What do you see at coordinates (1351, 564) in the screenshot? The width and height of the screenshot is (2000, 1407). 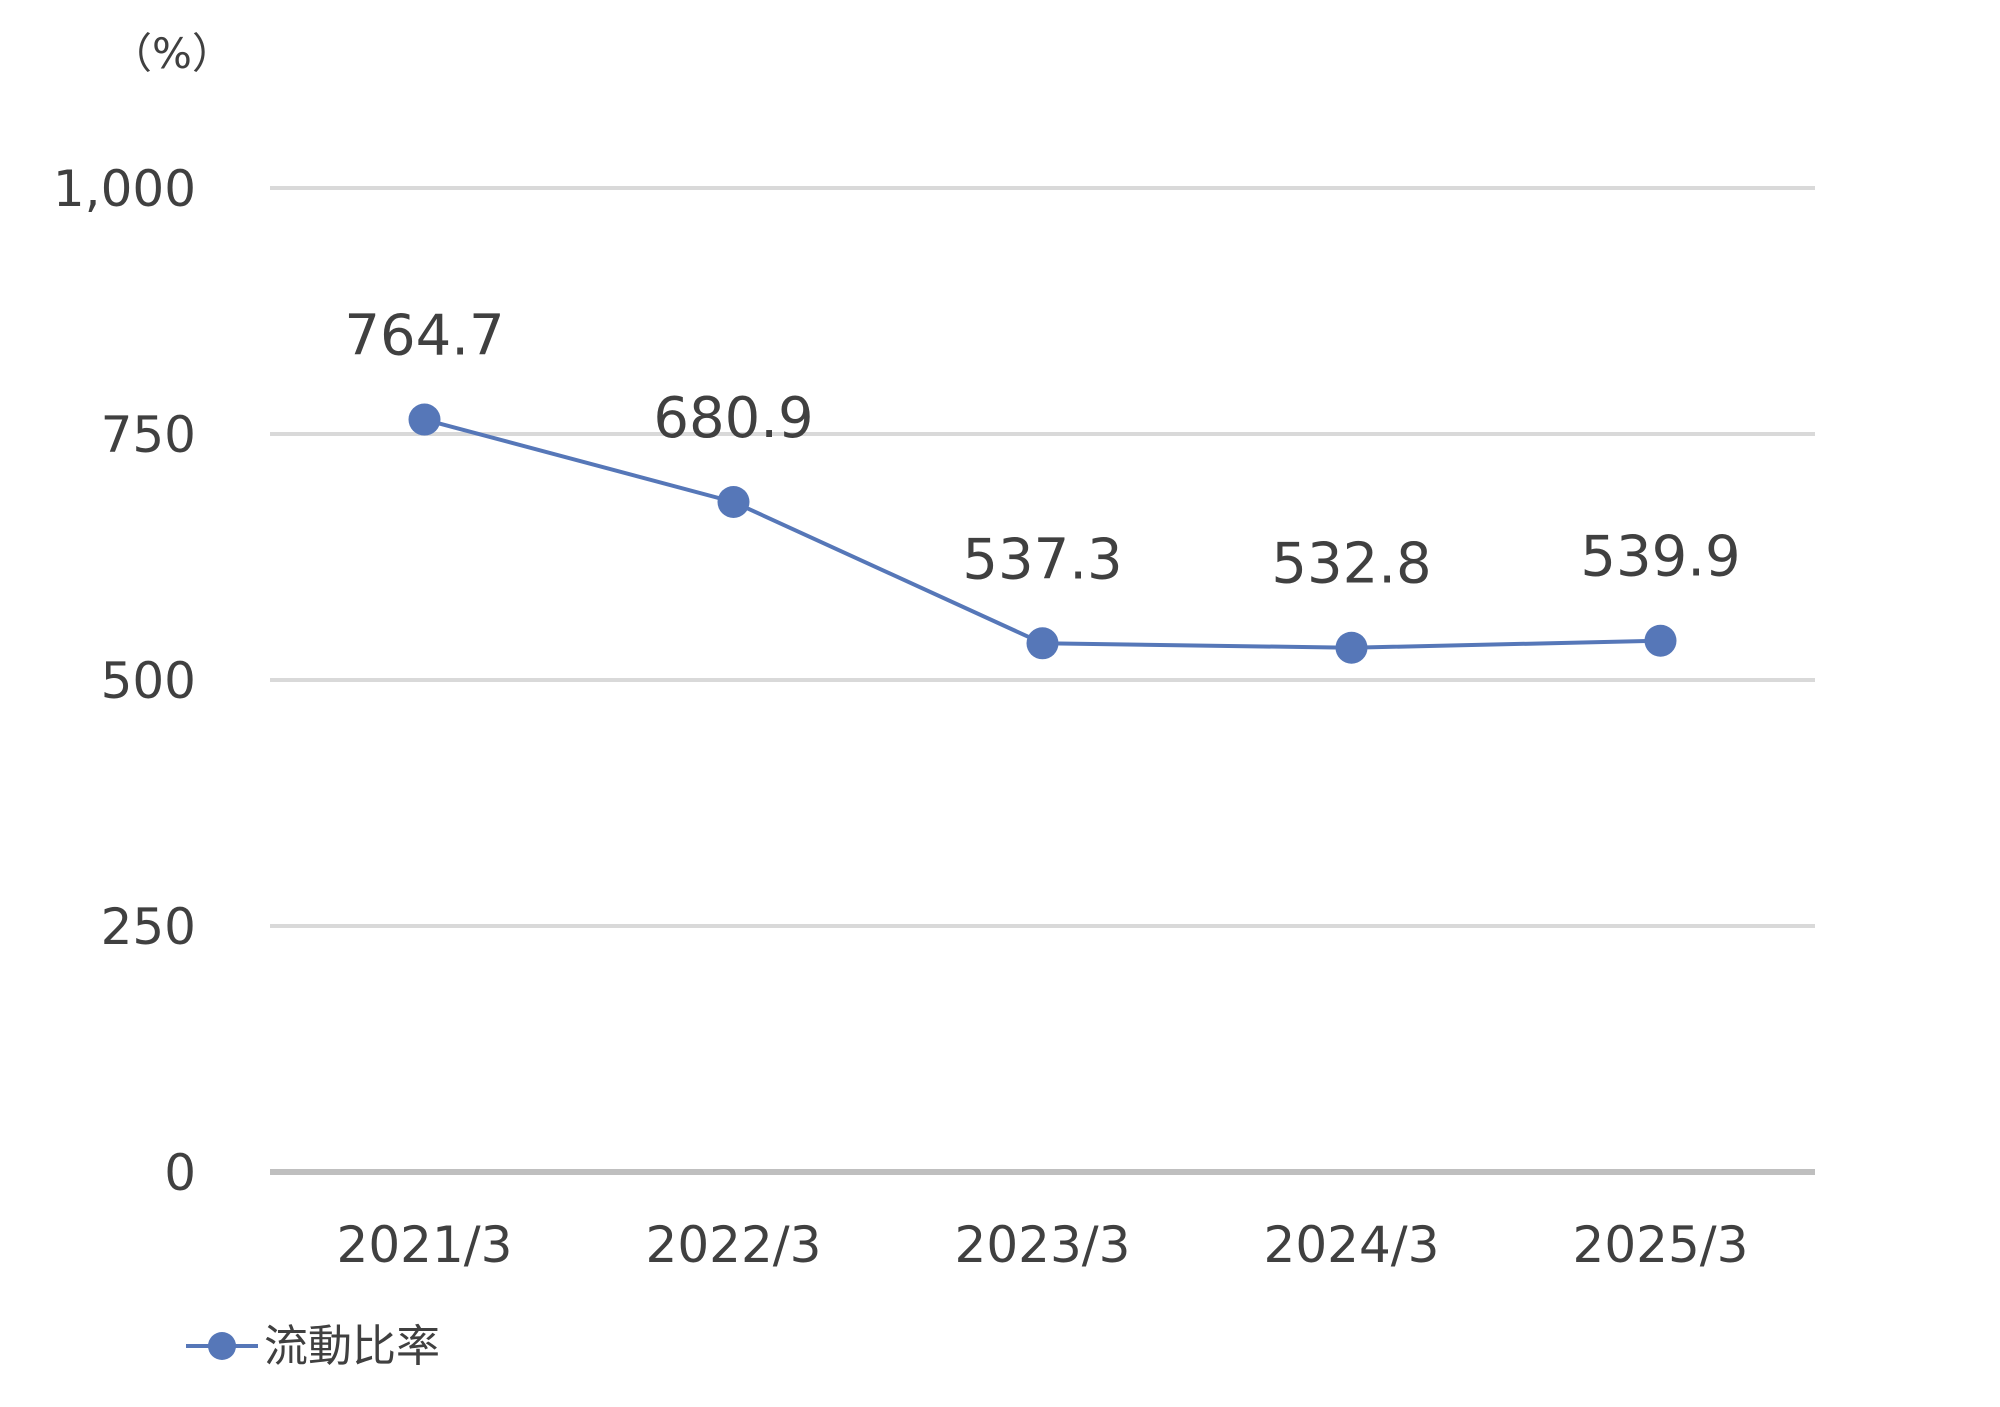 I see `data-label: 532.8` at bounding box center [1351, 564].